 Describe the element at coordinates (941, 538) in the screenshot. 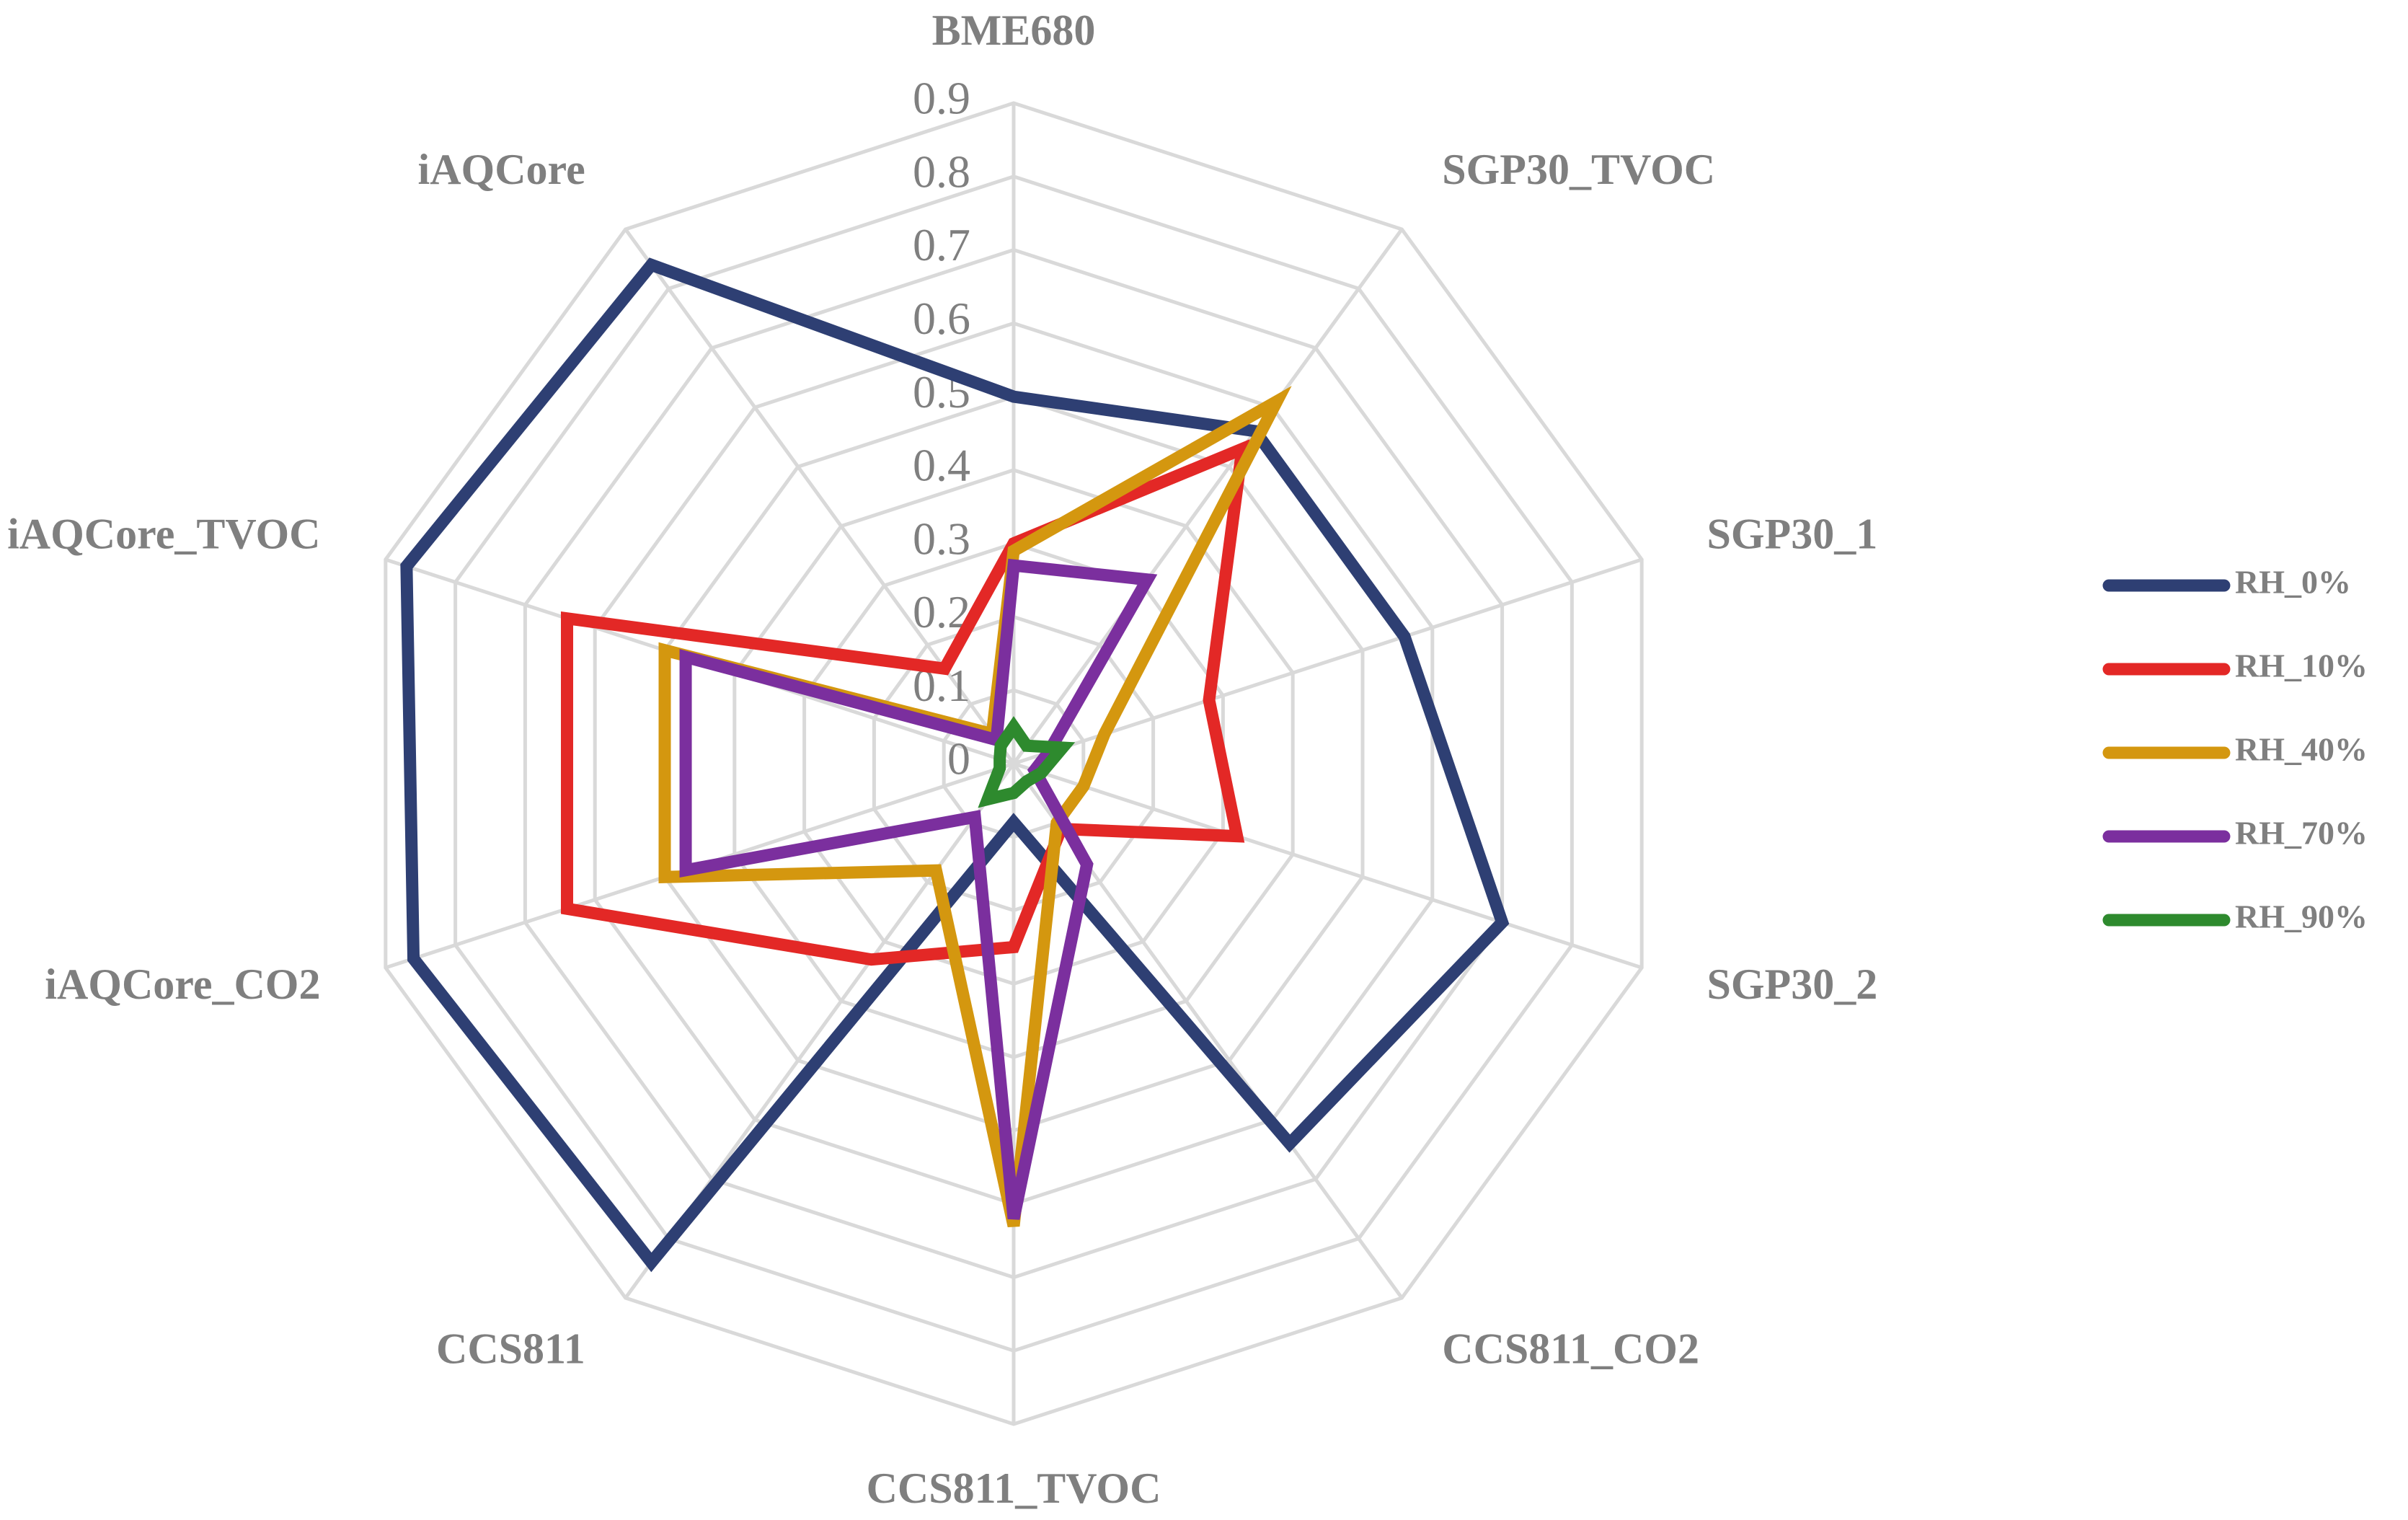

I see `y-tick-label: 0.3` at that location.